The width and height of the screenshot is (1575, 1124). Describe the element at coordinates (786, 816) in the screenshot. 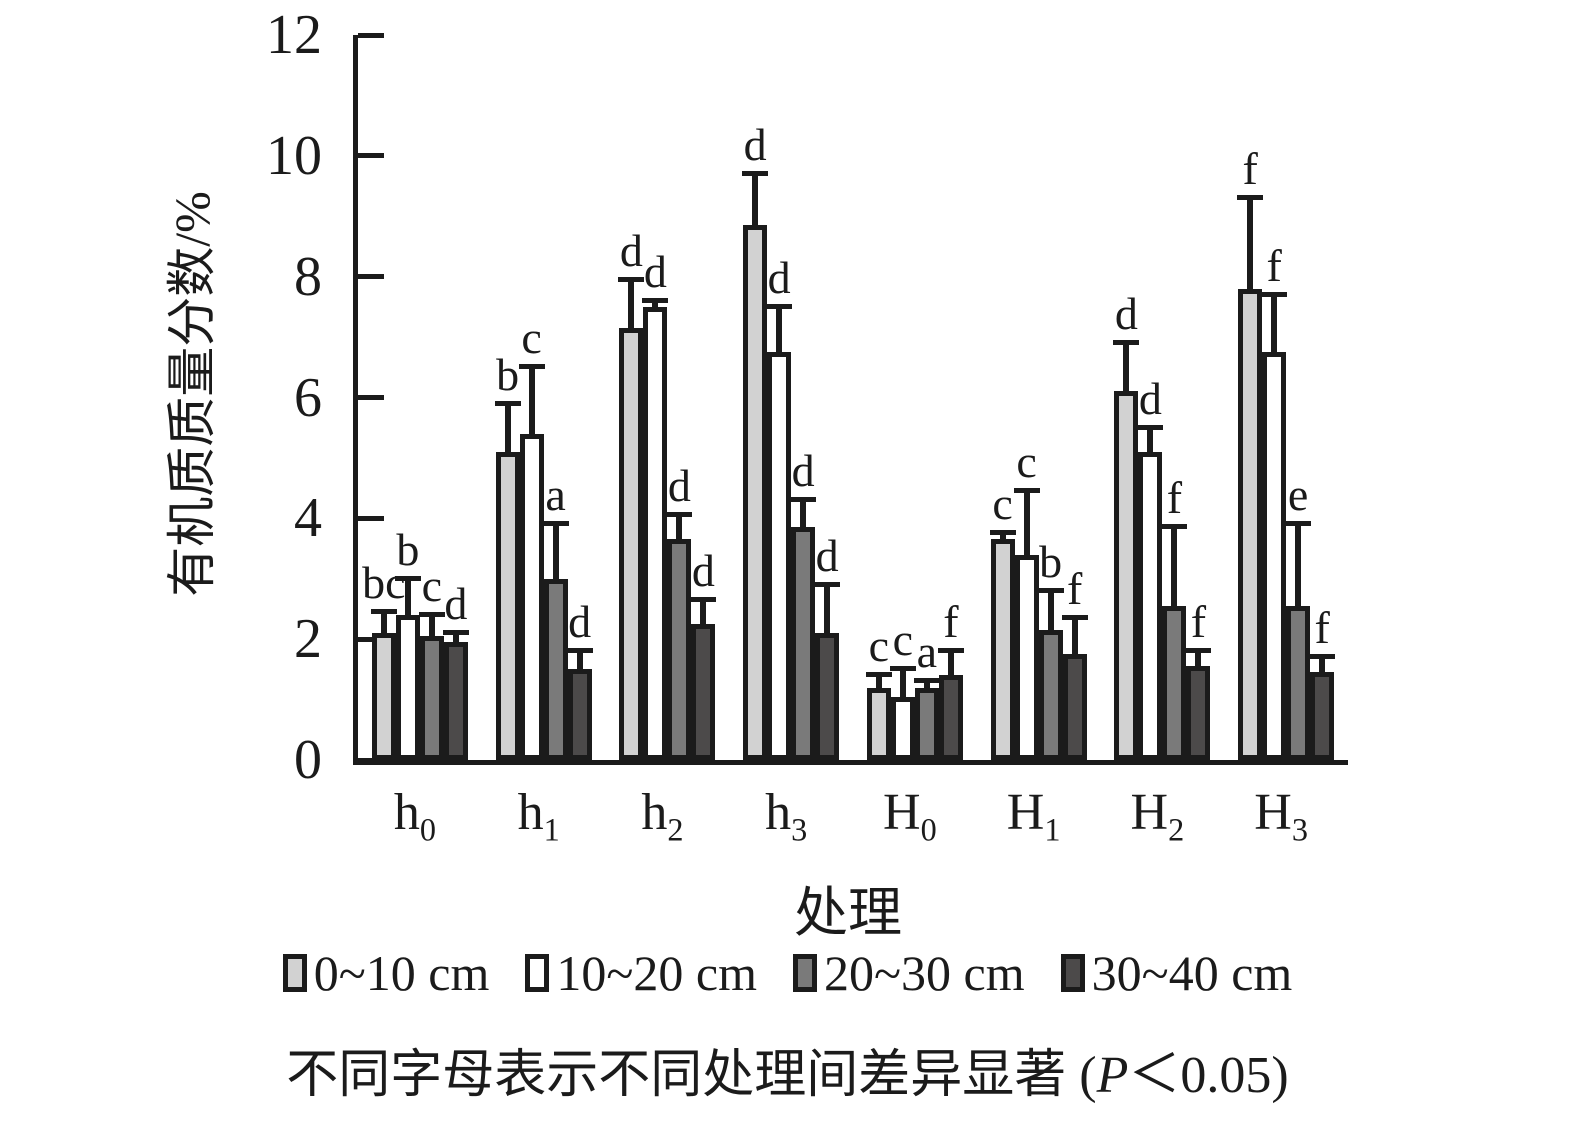

I see `x-tick-label: h3` at that location.